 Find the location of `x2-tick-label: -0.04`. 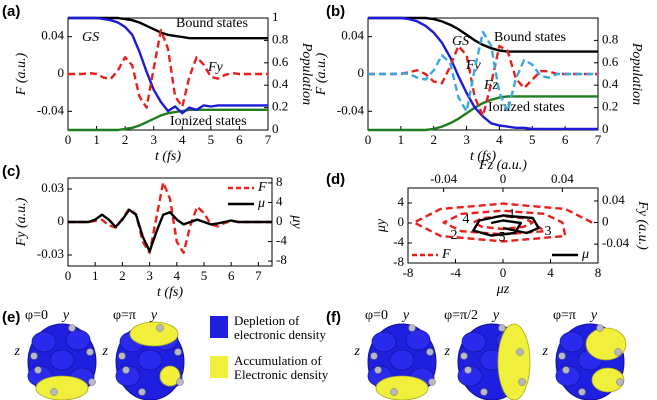

x2-tick-label: -0.04 is located at coordinates (444, 178).